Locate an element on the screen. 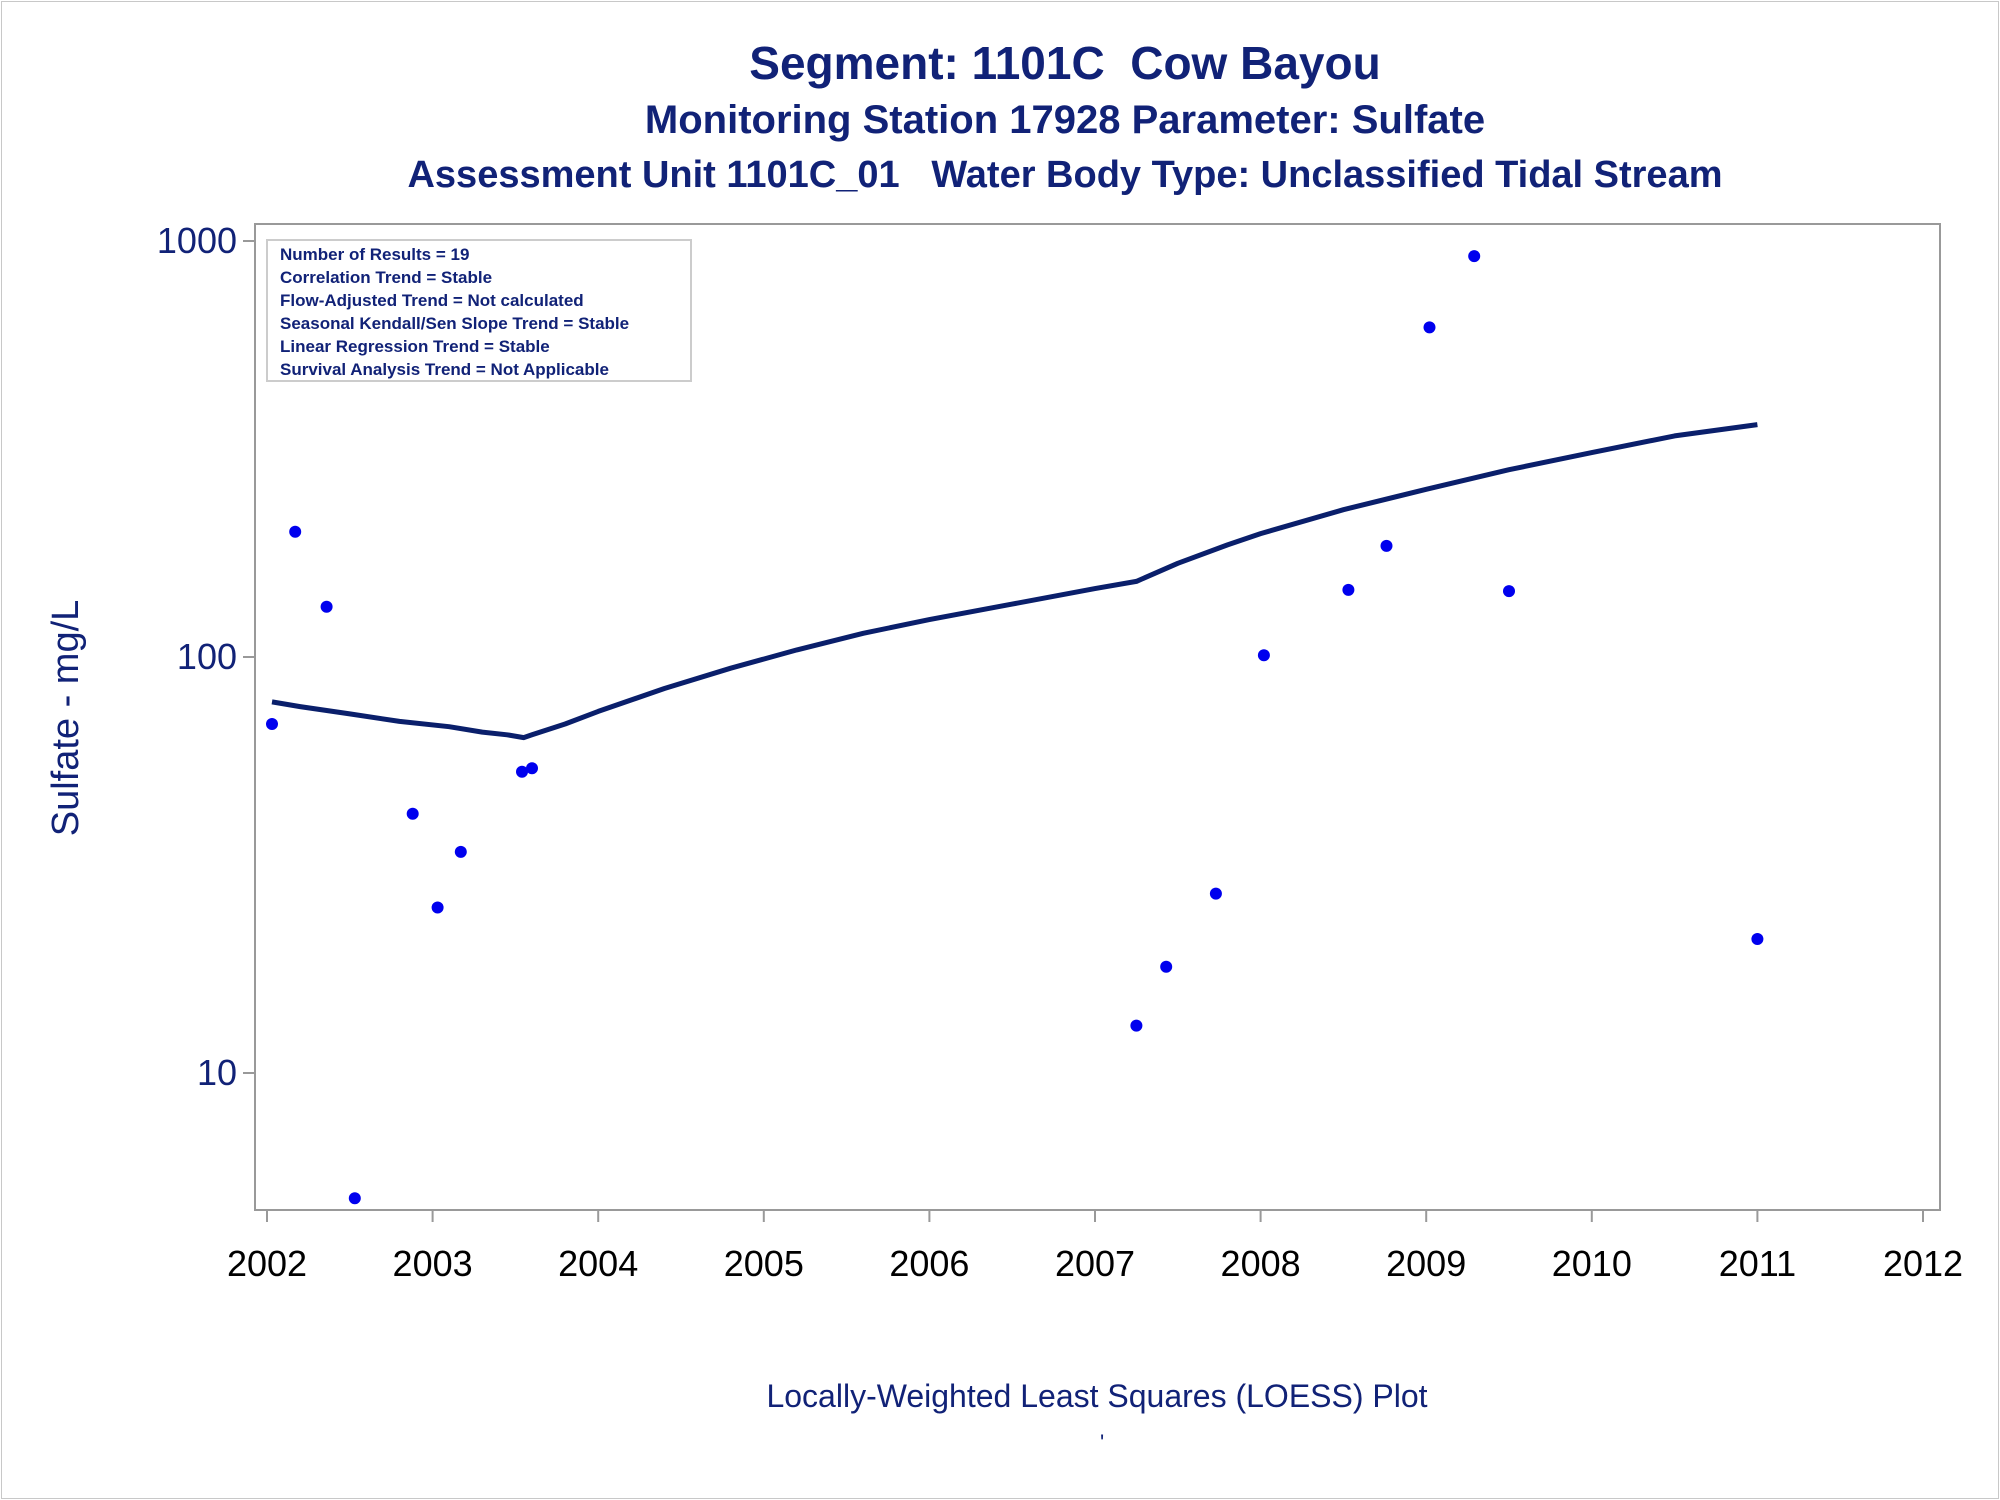 The width and height of the screenshot is (2000, 1500). y-axis: 10 100 1000 is located at coordinates (206, 656).